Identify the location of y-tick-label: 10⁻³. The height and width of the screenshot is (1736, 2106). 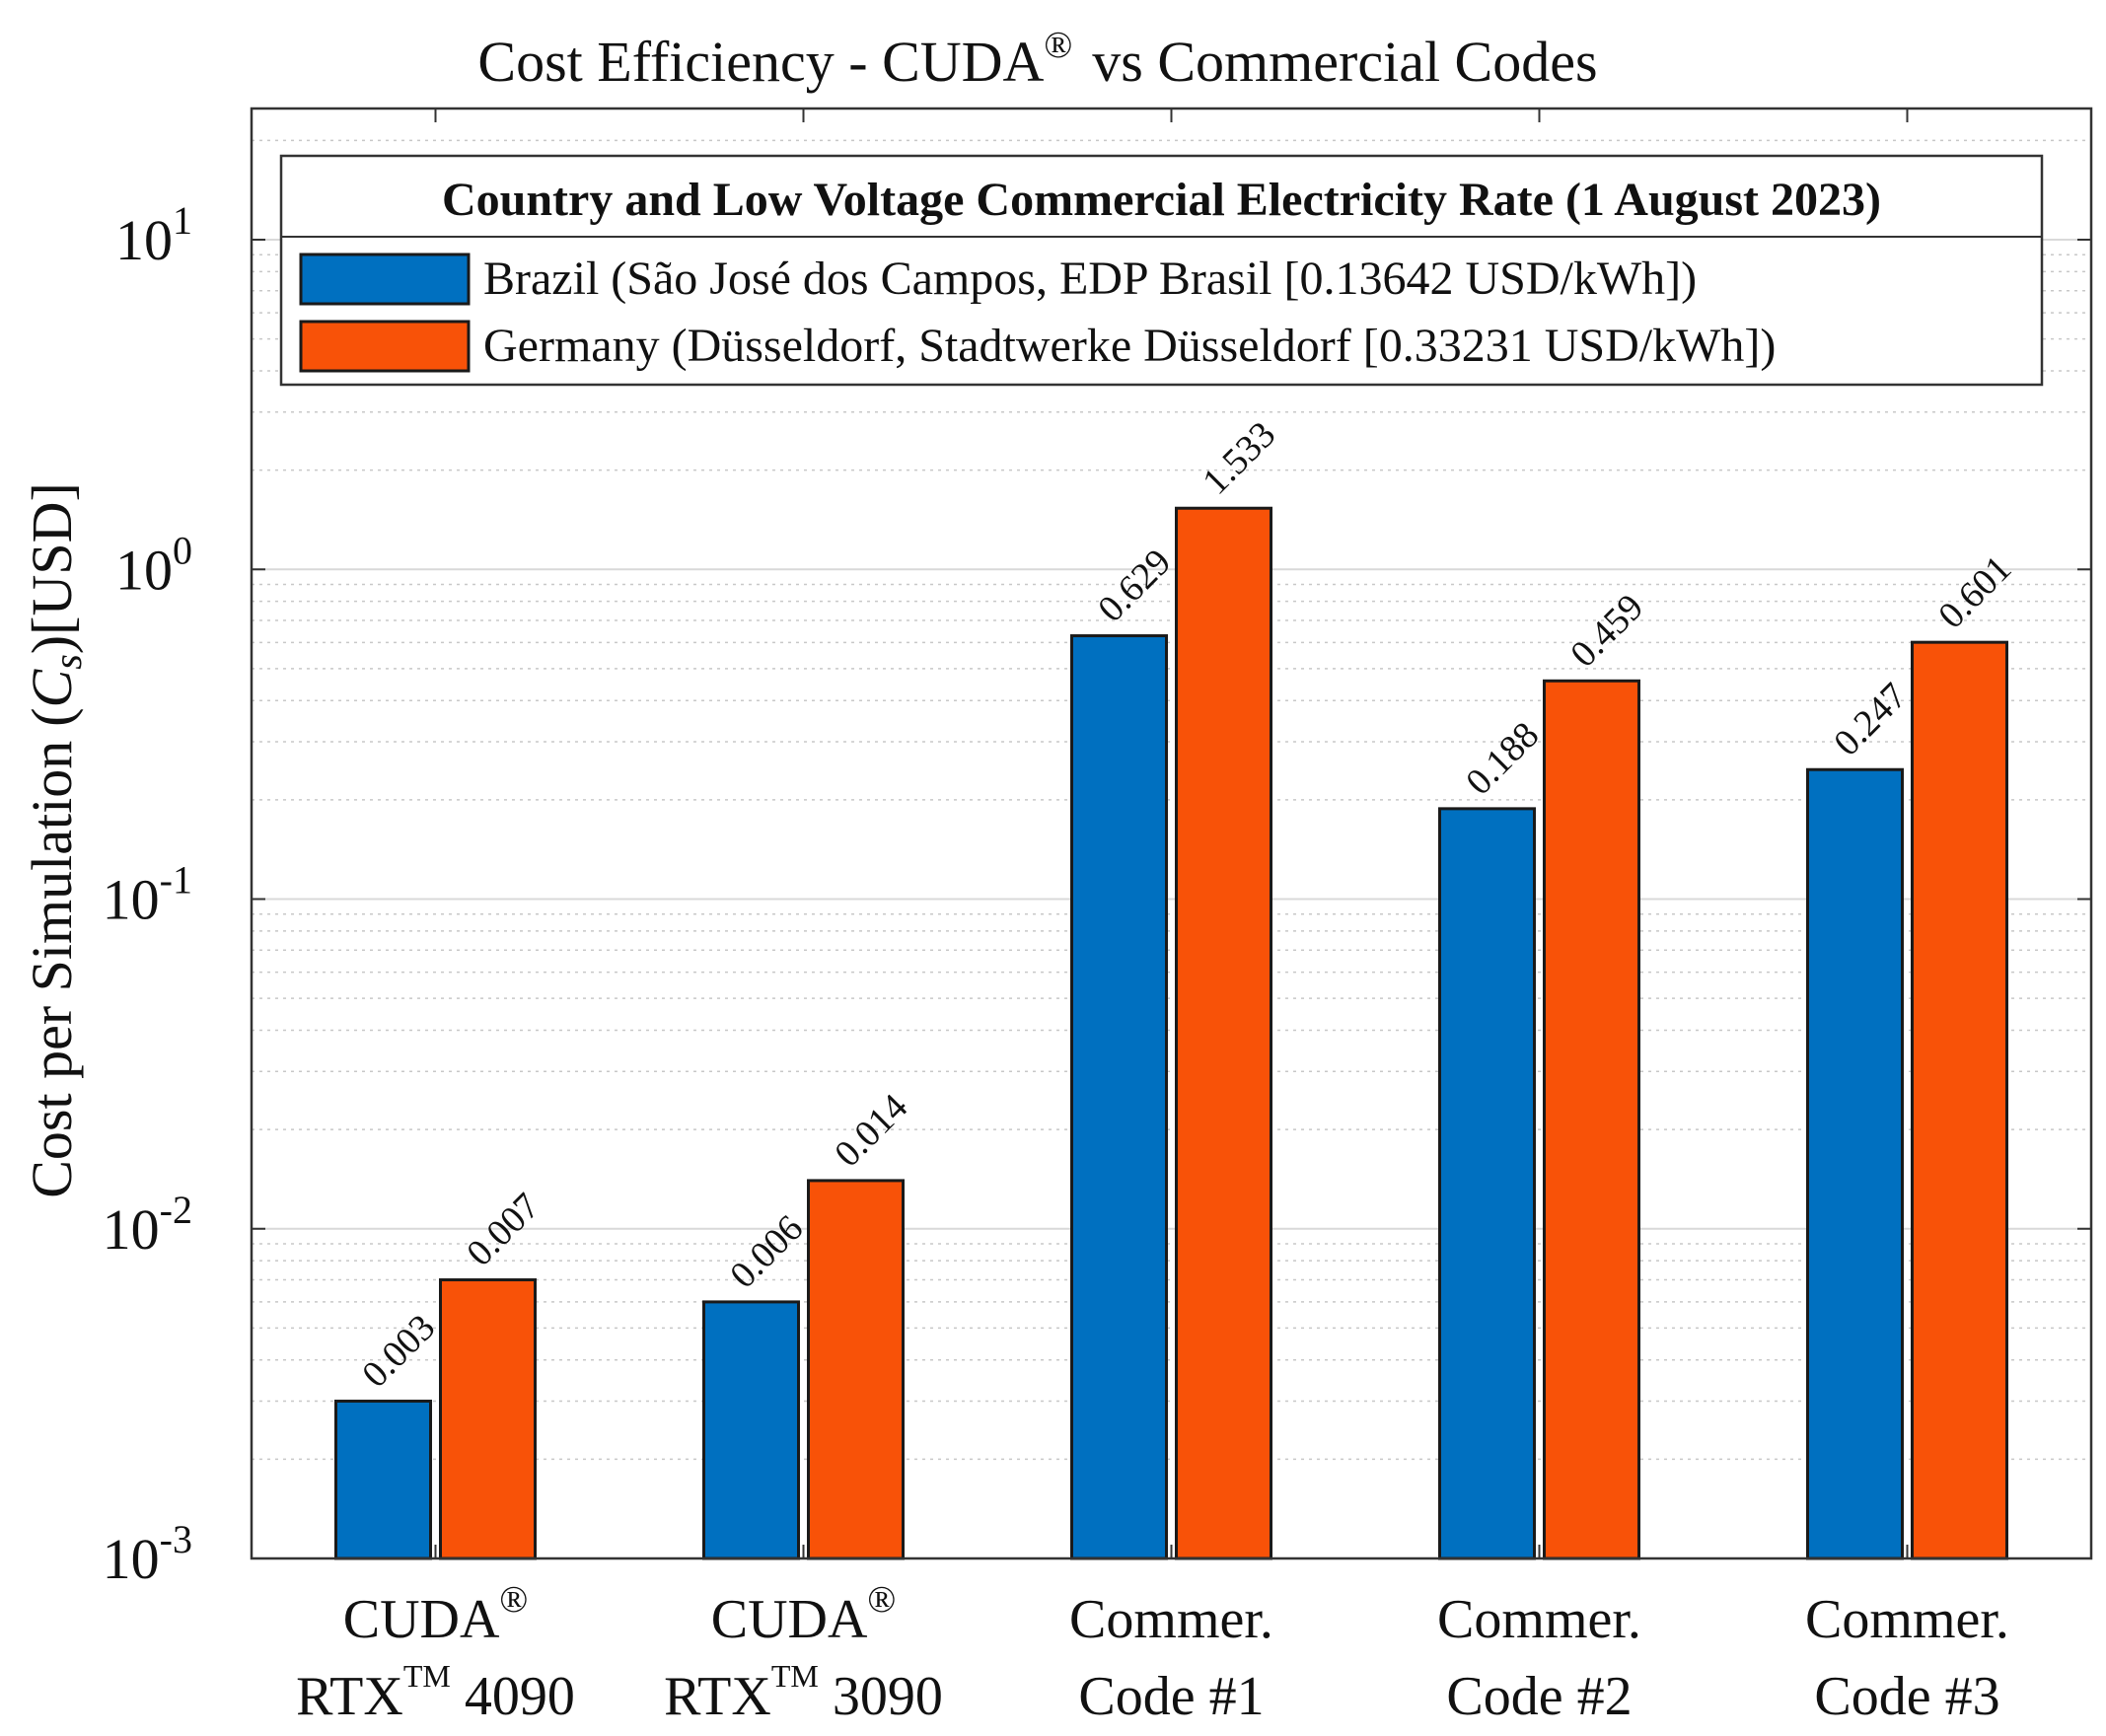
(147, 1554).